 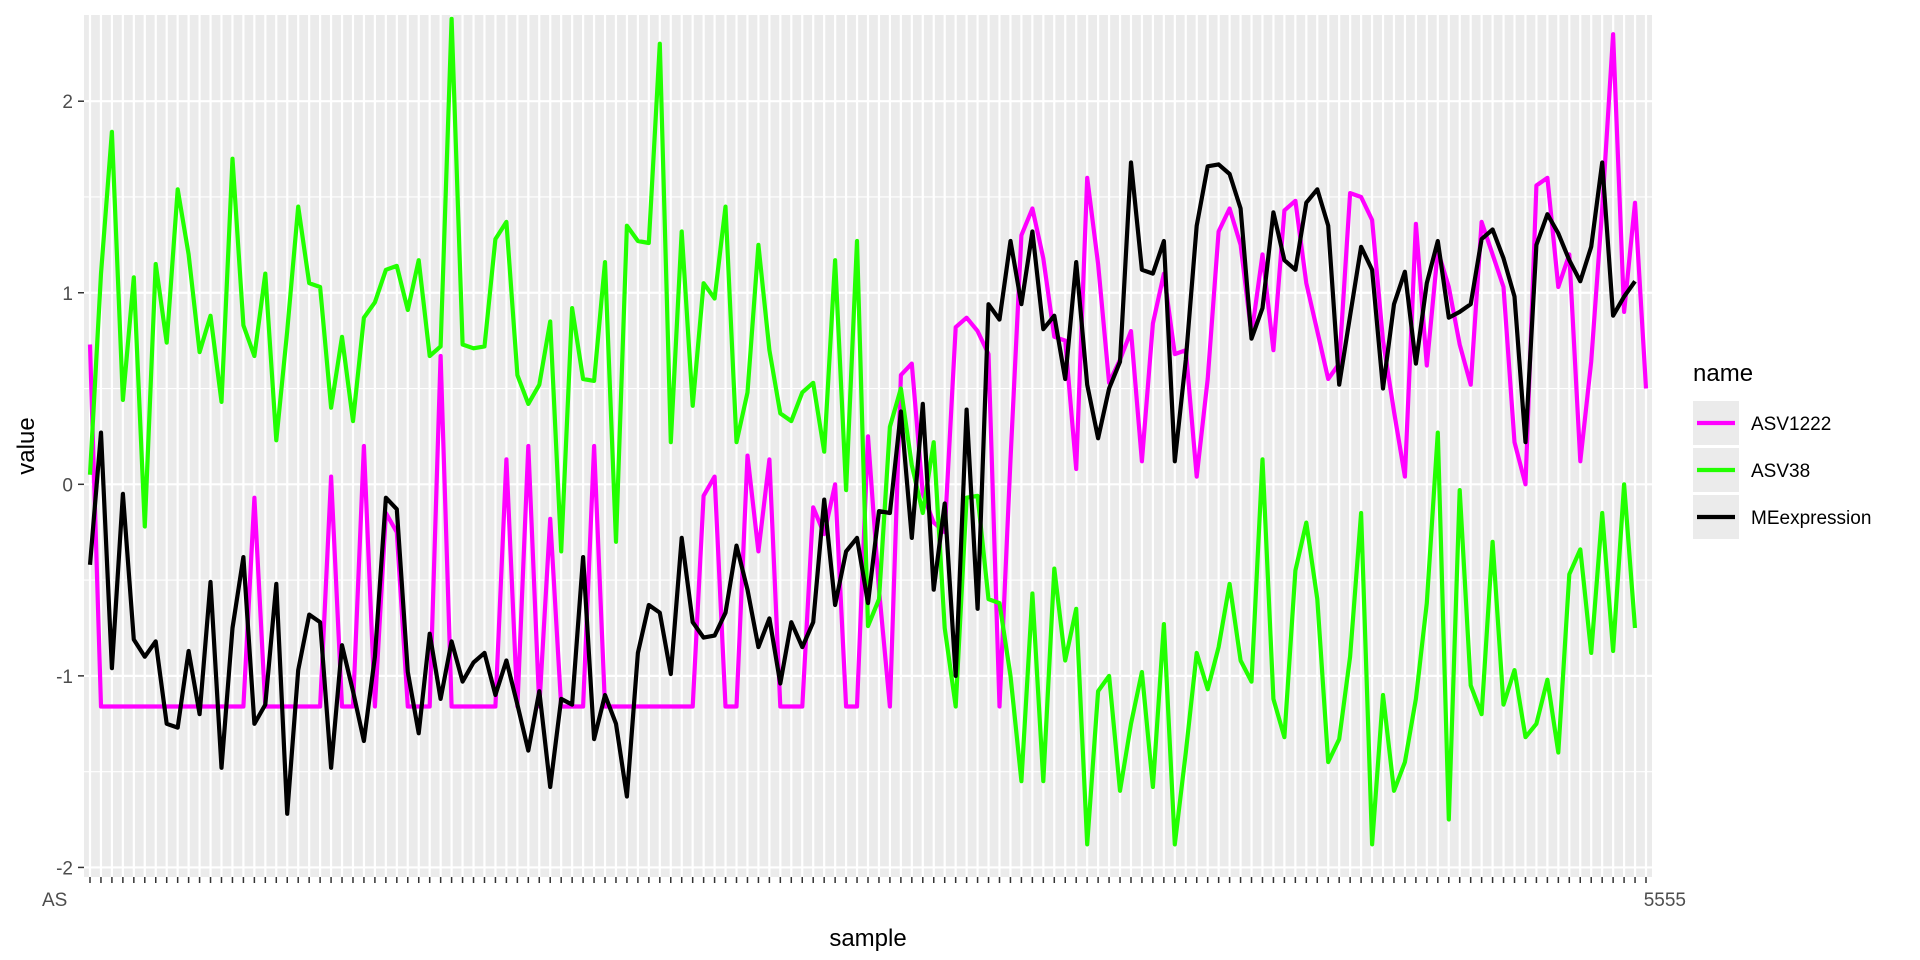 What do you see at coordinates (67, 102) in the screenshot?
I see `y-tick-label: 2` at bounding box center [67, 102].